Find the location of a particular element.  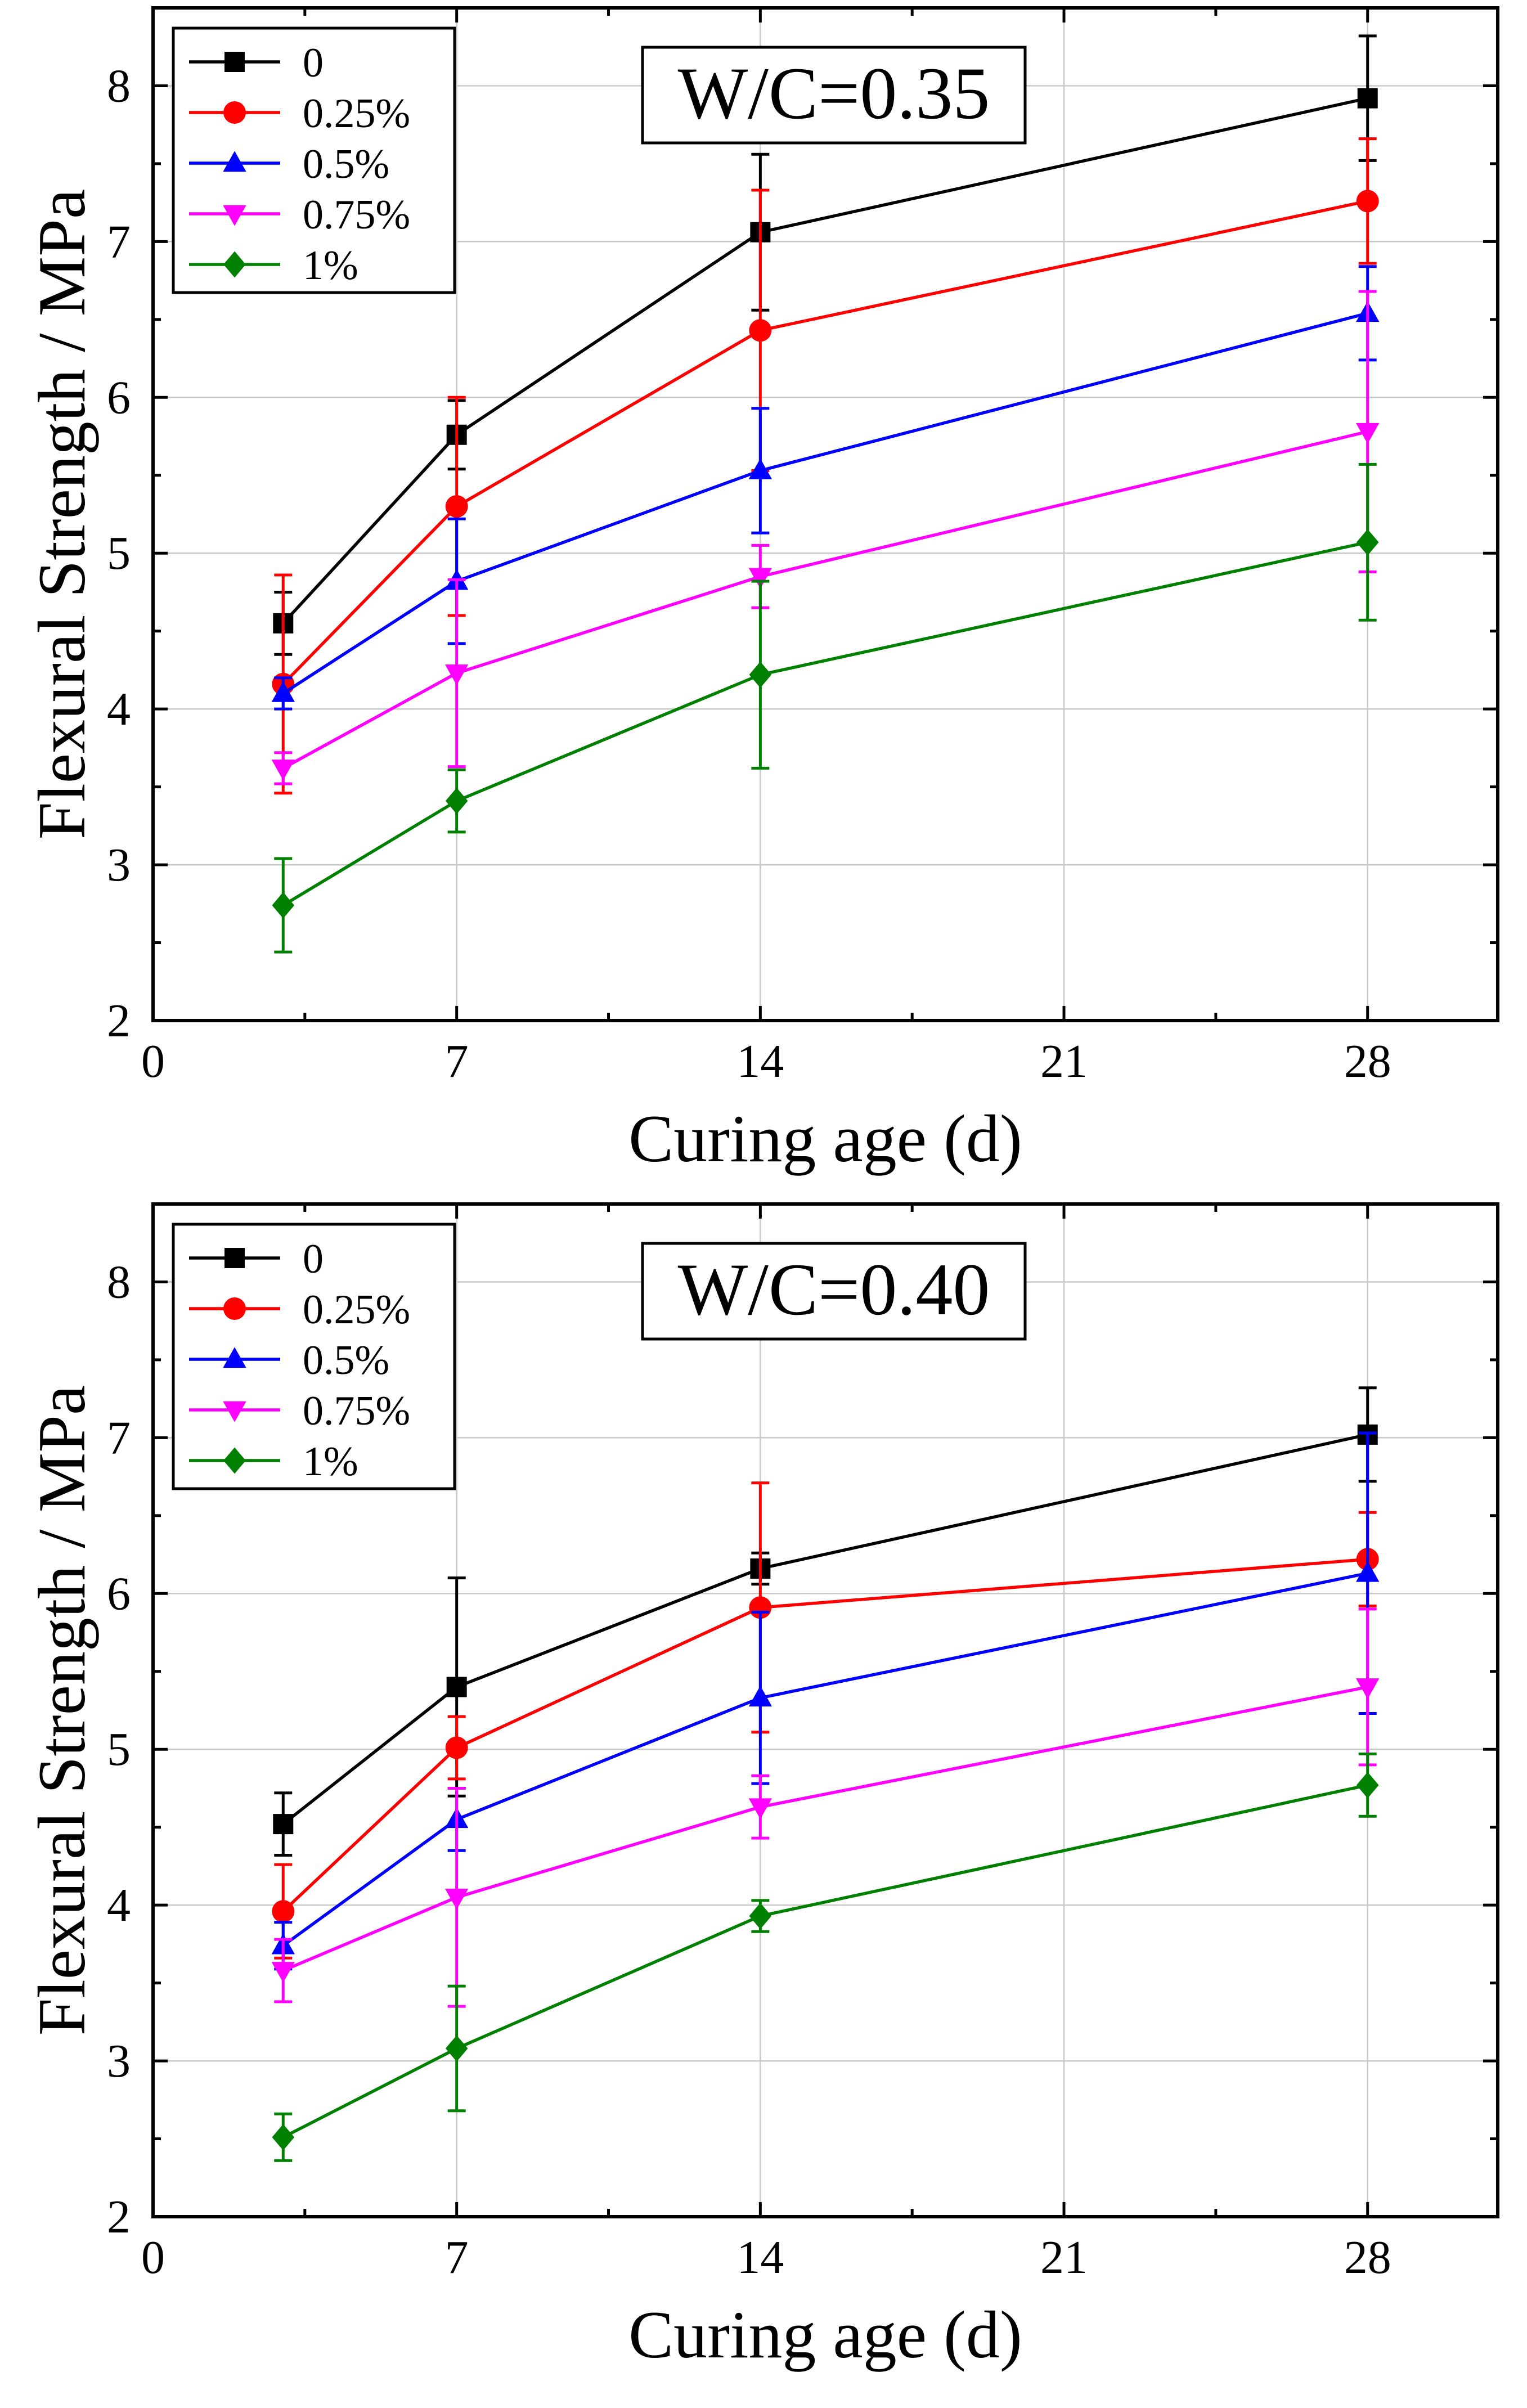

y-tick-label: 2 is located at coordinates (119, 2217).